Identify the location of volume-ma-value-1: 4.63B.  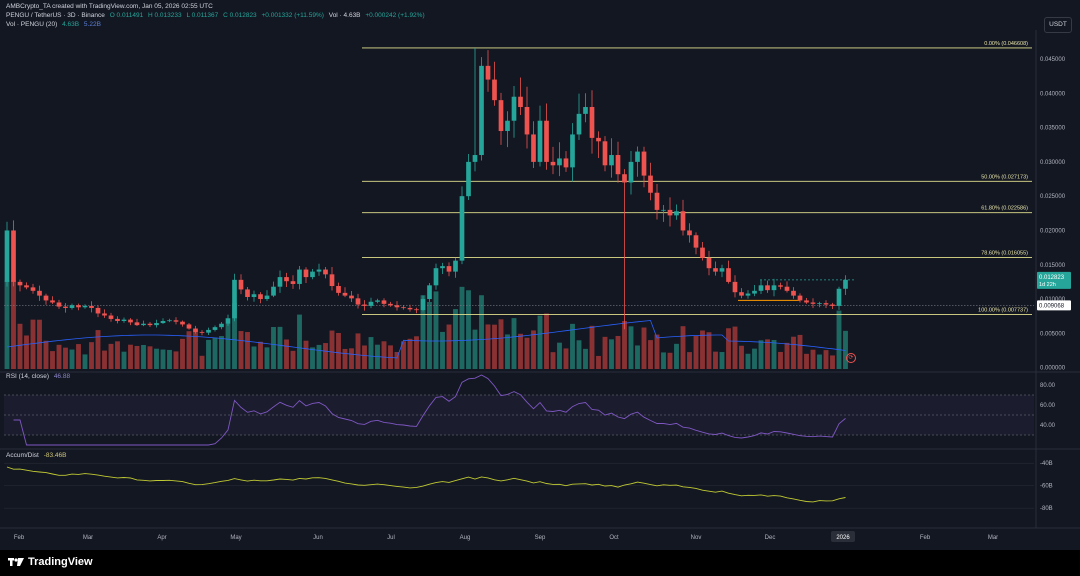
(71, 24).